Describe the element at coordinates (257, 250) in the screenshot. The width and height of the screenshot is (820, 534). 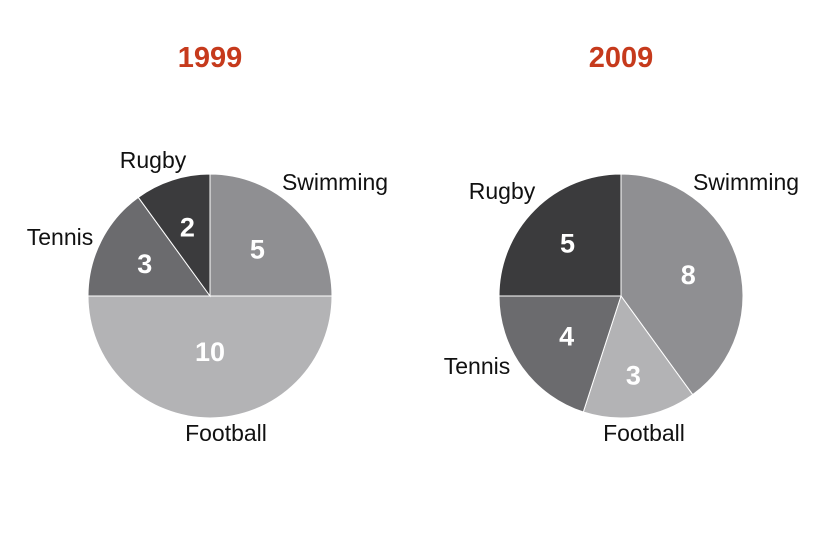
I see `slice-value-swimming: 5` at that location.